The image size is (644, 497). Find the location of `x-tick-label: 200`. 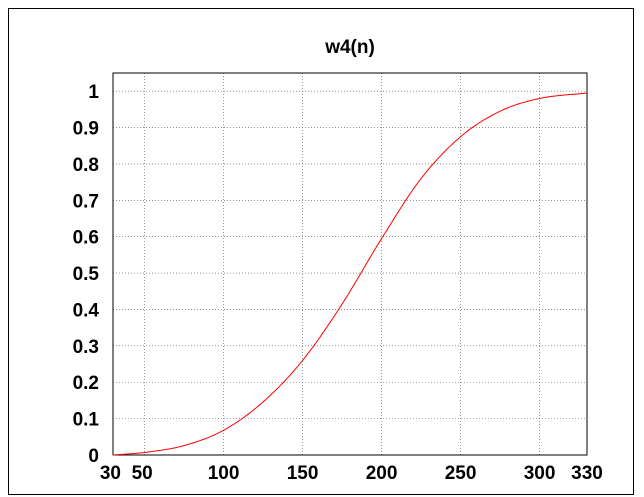

x-tick-label: 200 is located at coordinates (382, 473).